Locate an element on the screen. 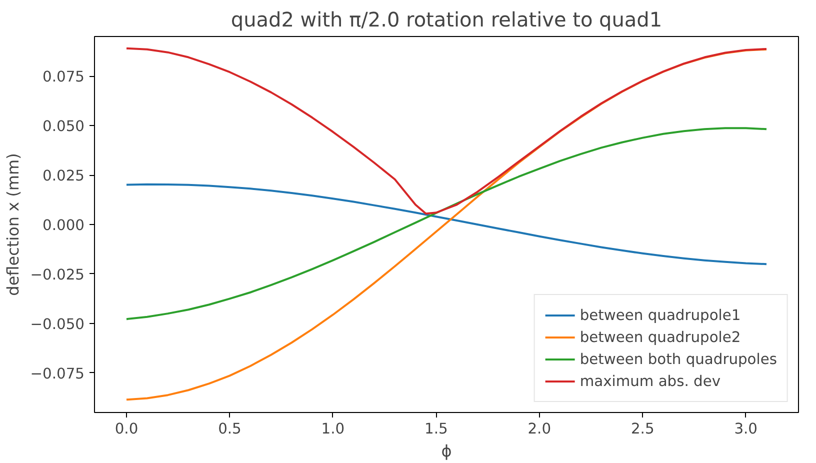 The width and height of the screenshot is (816, 463). x-tick-label: 2.0 is located at coordinates (540, 429).